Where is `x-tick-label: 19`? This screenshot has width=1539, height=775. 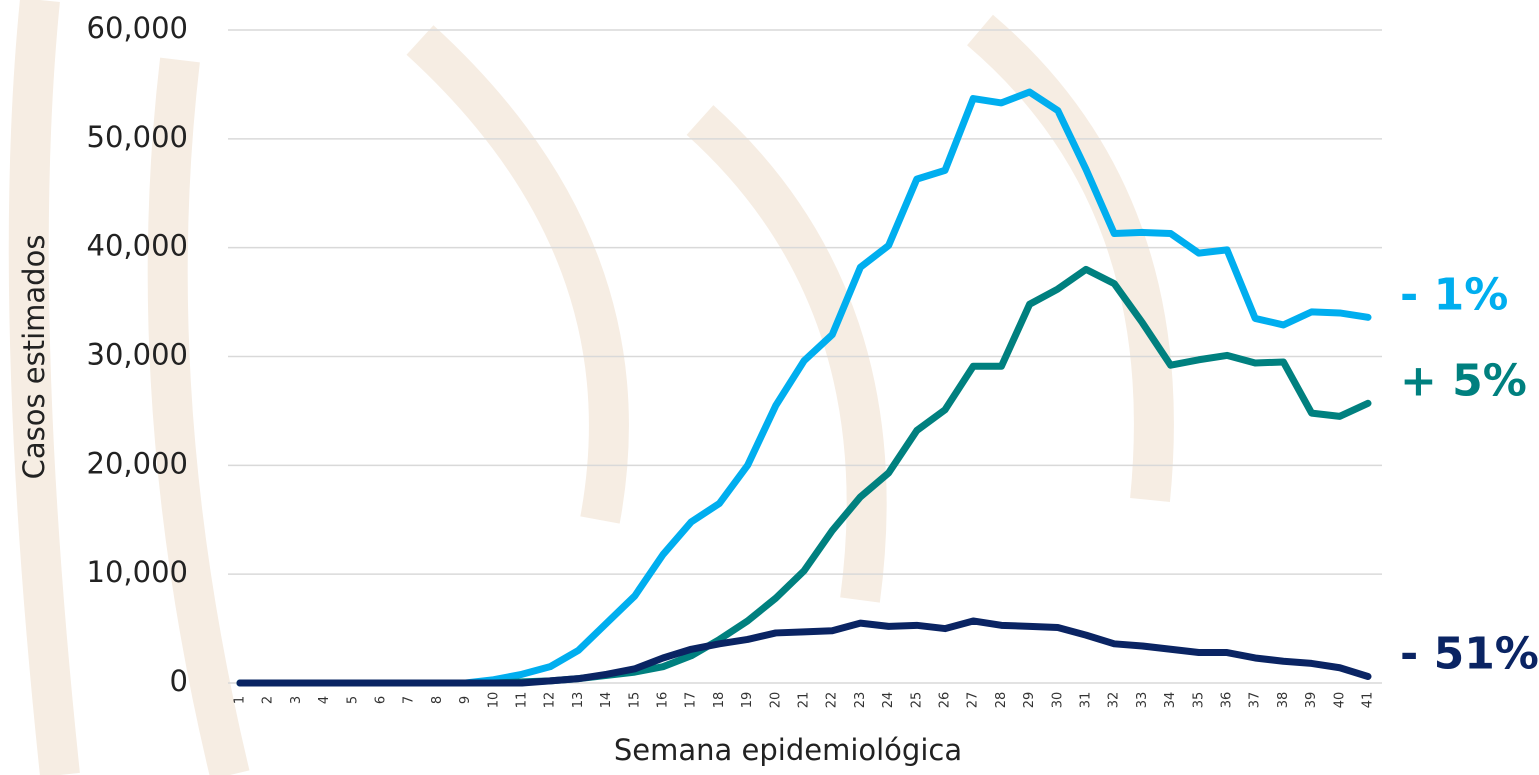 x-tick-label: 19 is located at coordinates (747, 700).